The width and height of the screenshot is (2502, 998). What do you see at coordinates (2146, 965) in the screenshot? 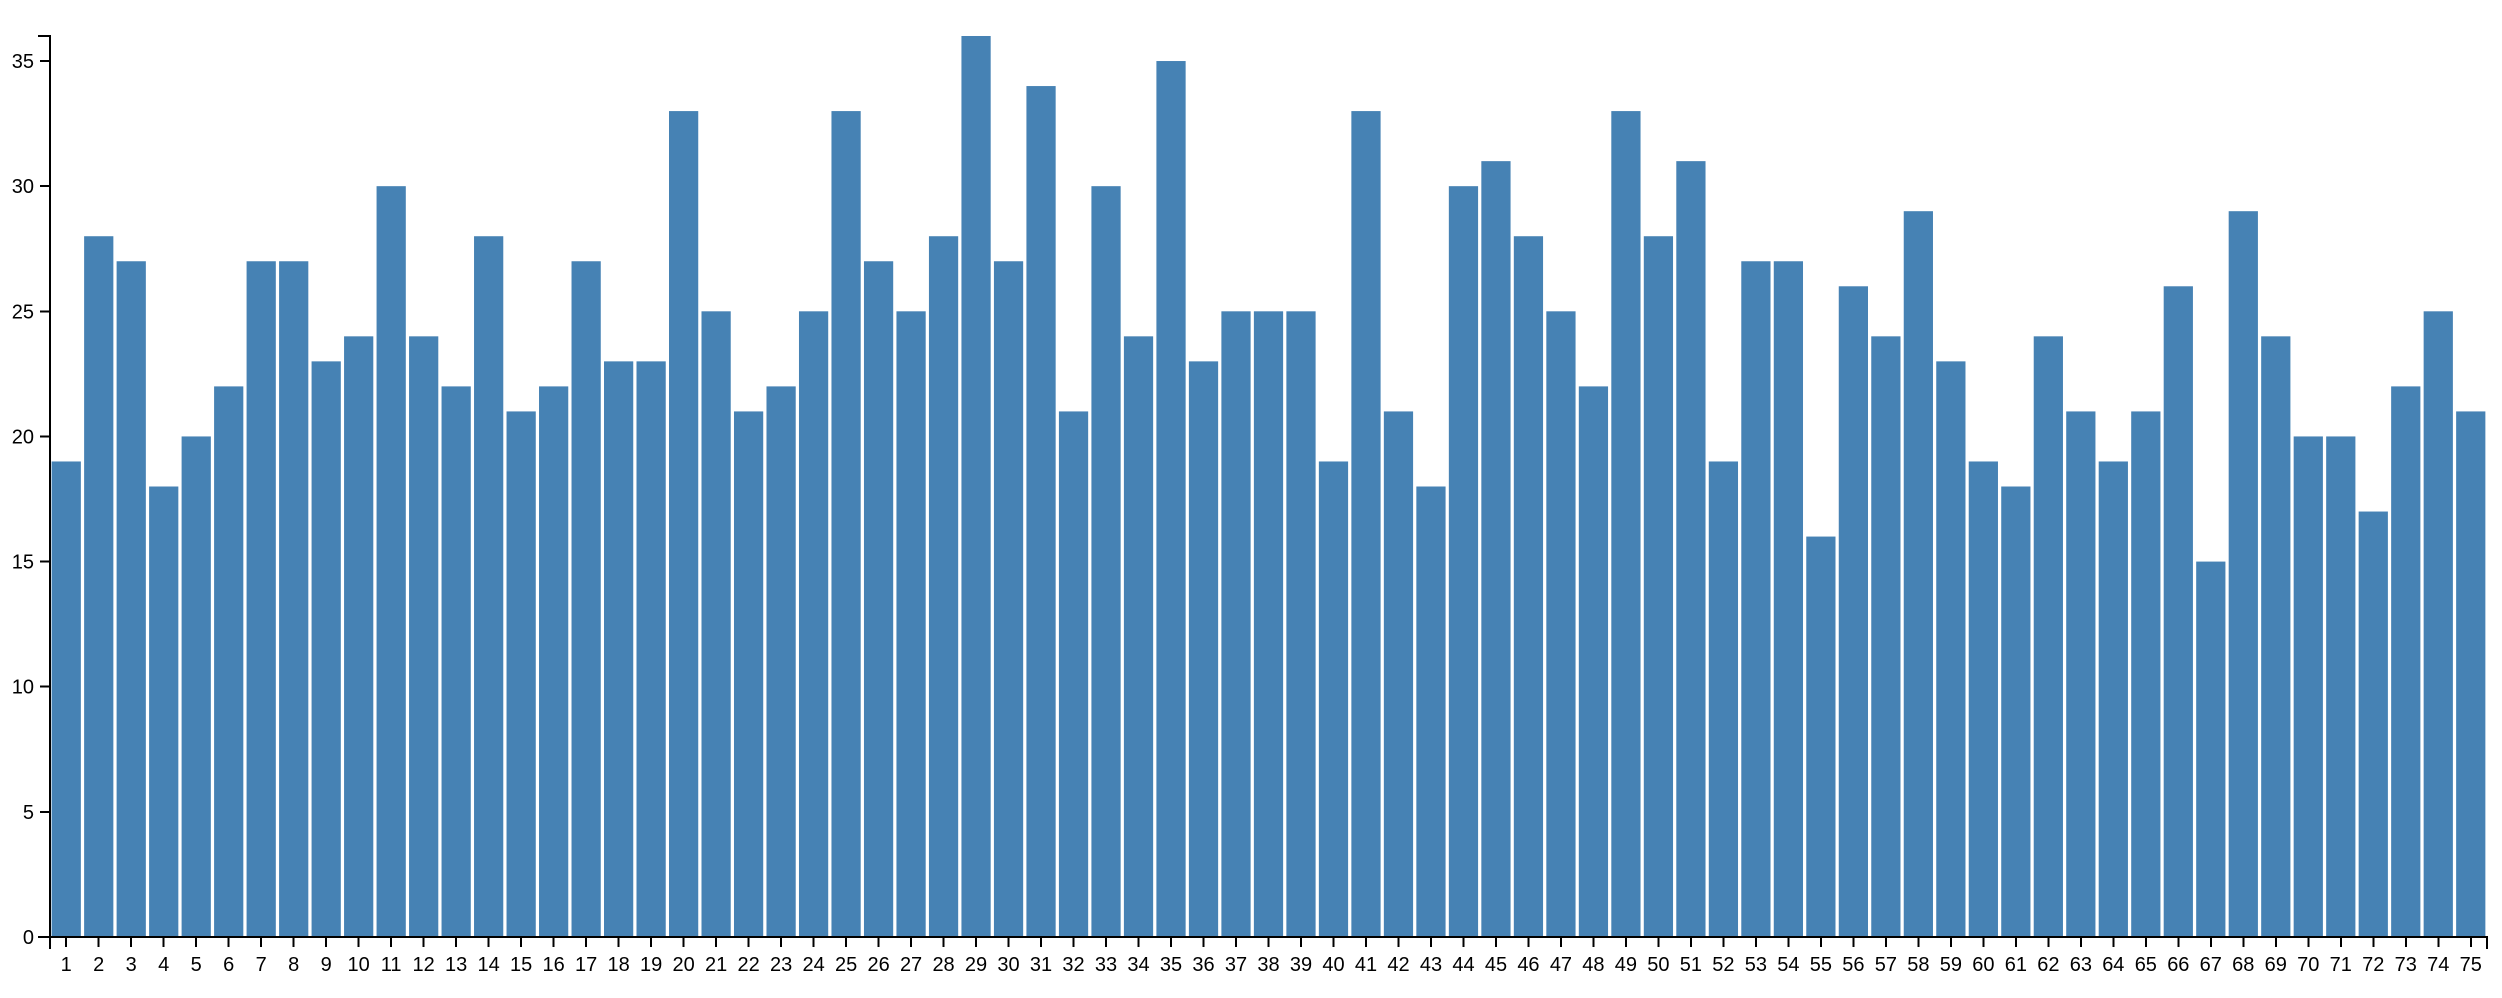
I see `x-tick-label-65: 65` at bounding box center [2146, 965].